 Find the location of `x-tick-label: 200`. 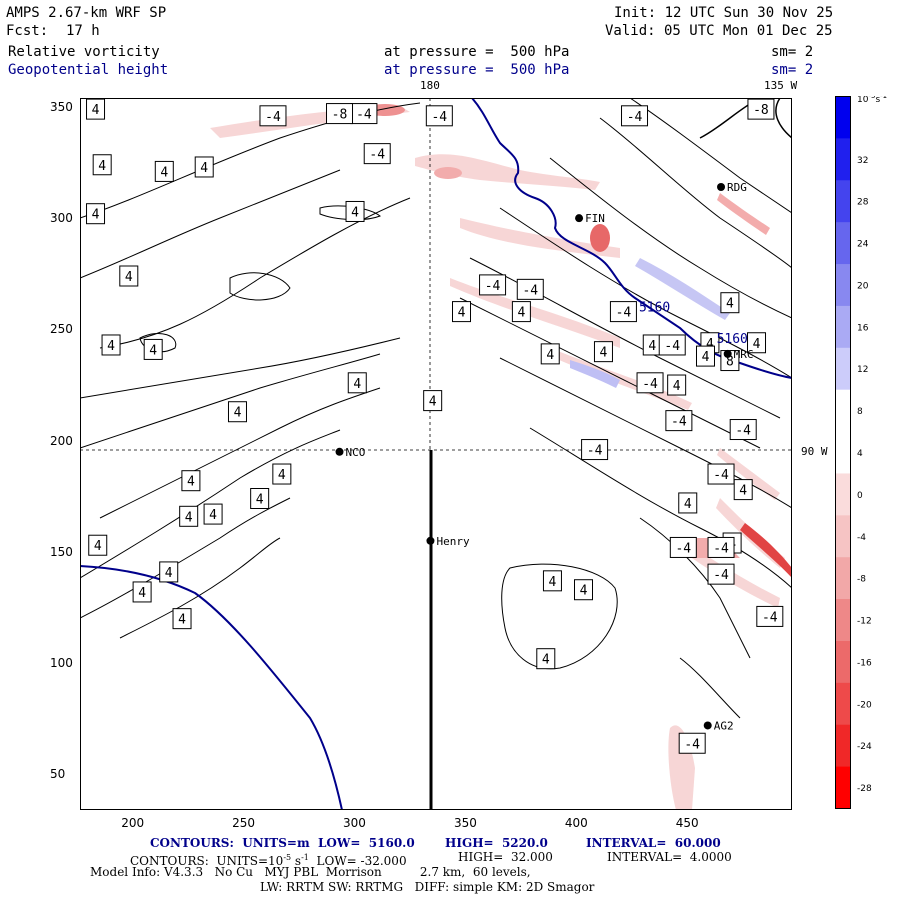

x-tick-label: 200 is located at coordinates (133, 823).